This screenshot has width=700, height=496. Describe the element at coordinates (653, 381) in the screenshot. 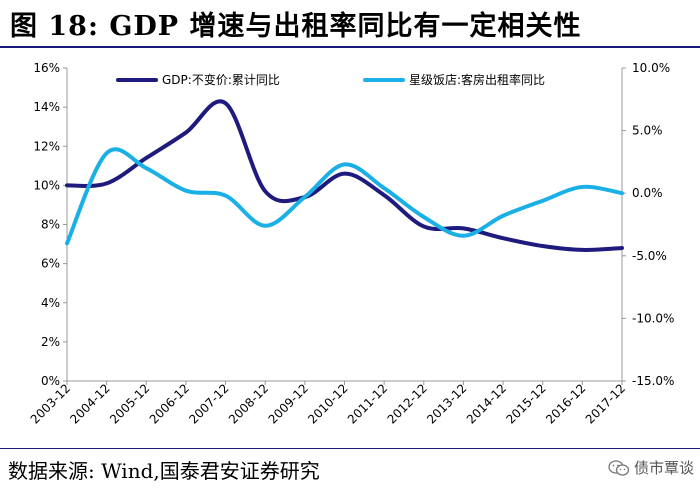

I see `y-right-tick-label: -15.0%` at that location.